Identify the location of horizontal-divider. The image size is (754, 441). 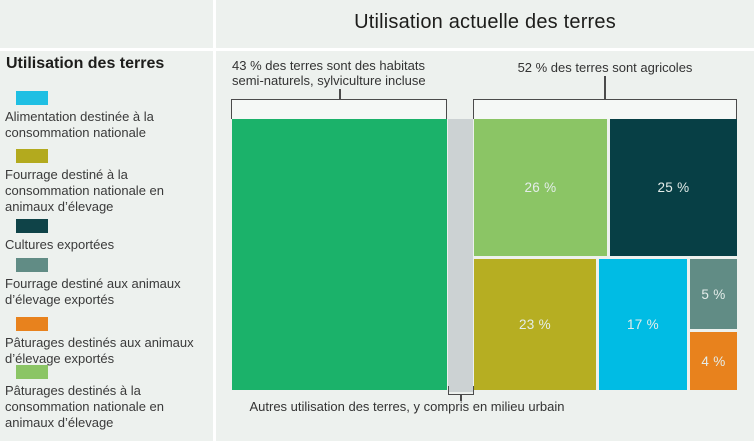
(377, 49).